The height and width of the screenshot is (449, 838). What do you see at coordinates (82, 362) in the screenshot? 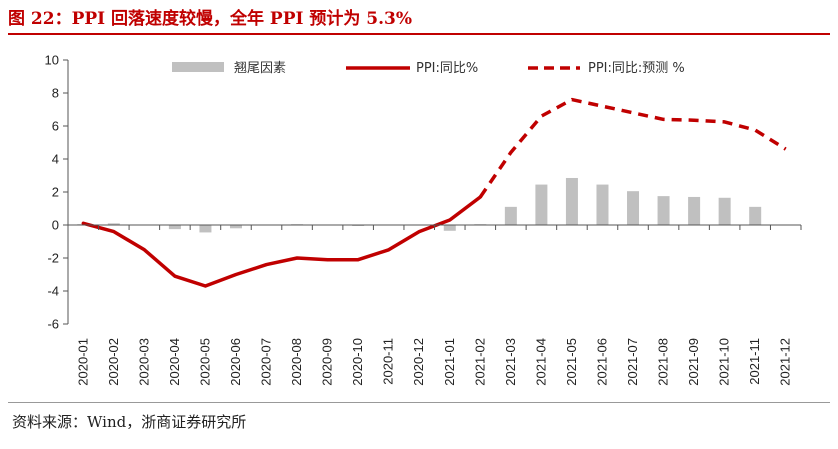
I see `x-tick-label: 2020-01` at bounding box center [82, 362].